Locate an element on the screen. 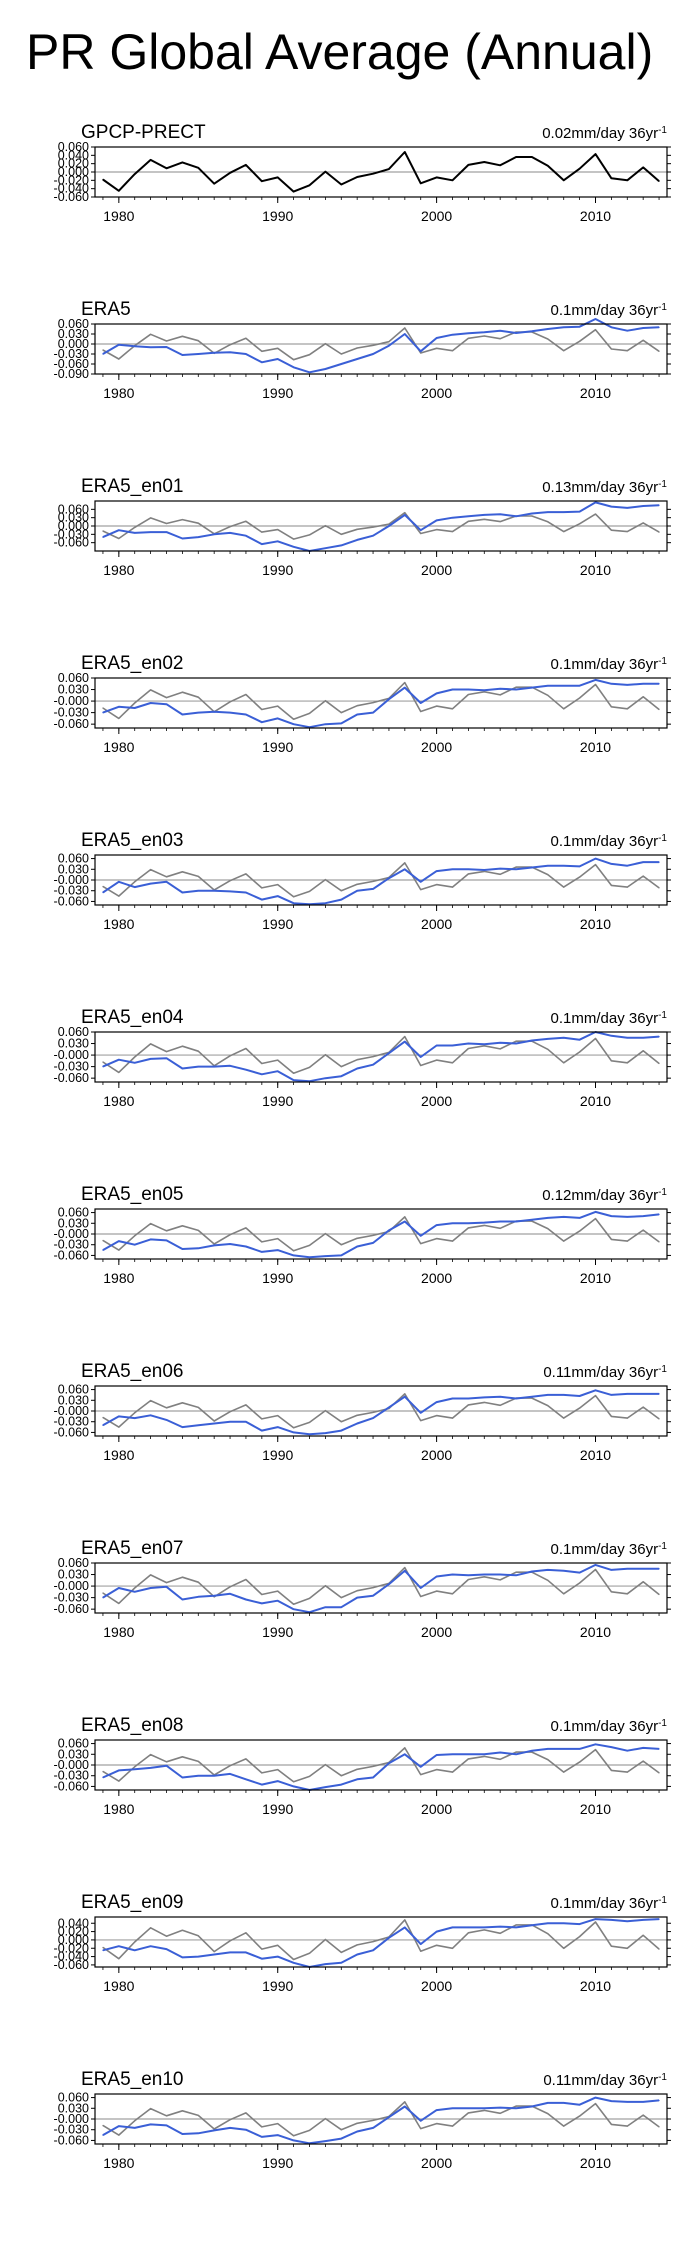 This screenshot has height=2266, width=696. plot-frame is located at coordinates (381, 349).